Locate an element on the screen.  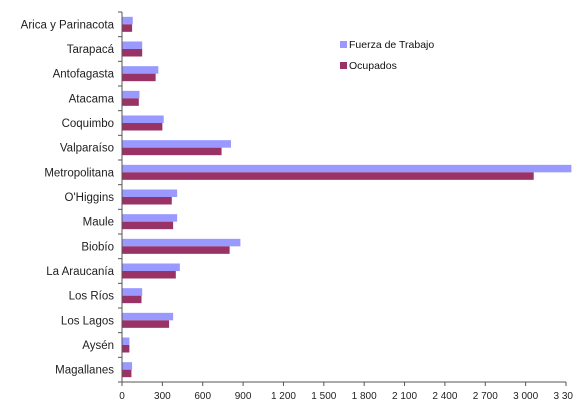
category-label: Antofagasta is located at coordinates (84, 75).